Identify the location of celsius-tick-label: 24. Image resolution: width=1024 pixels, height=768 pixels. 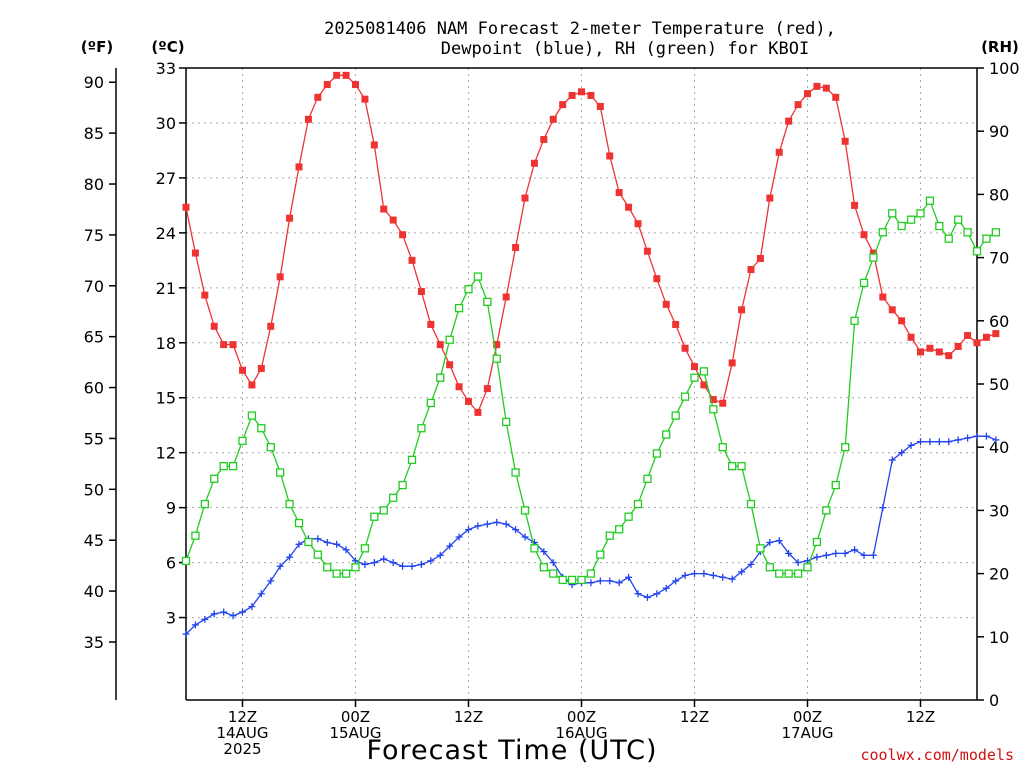
(166, 233).